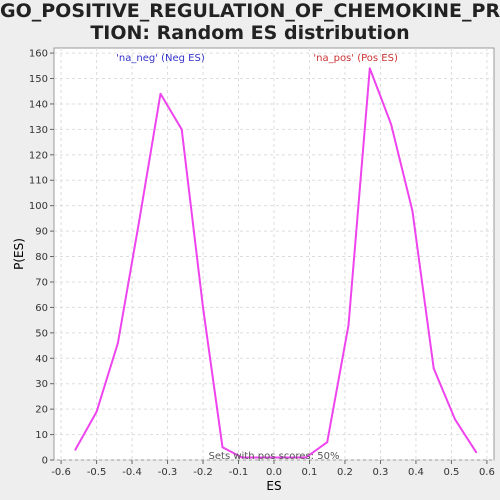 This screenshot has height=500, width=500. Describe the element at coordinates (168, 472) in the screenshot. I see `x-tick-label: -0.3` at that location.